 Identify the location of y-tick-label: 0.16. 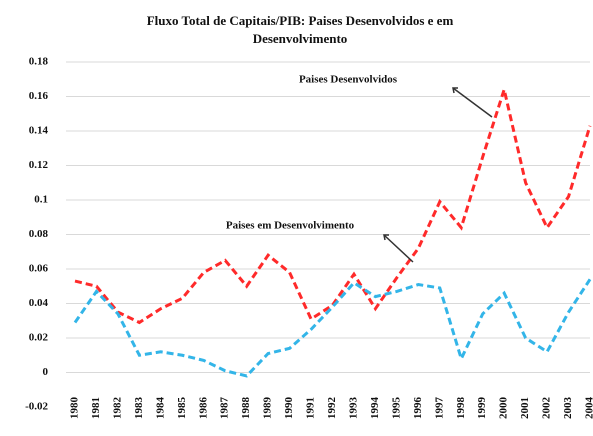
(39, 96).